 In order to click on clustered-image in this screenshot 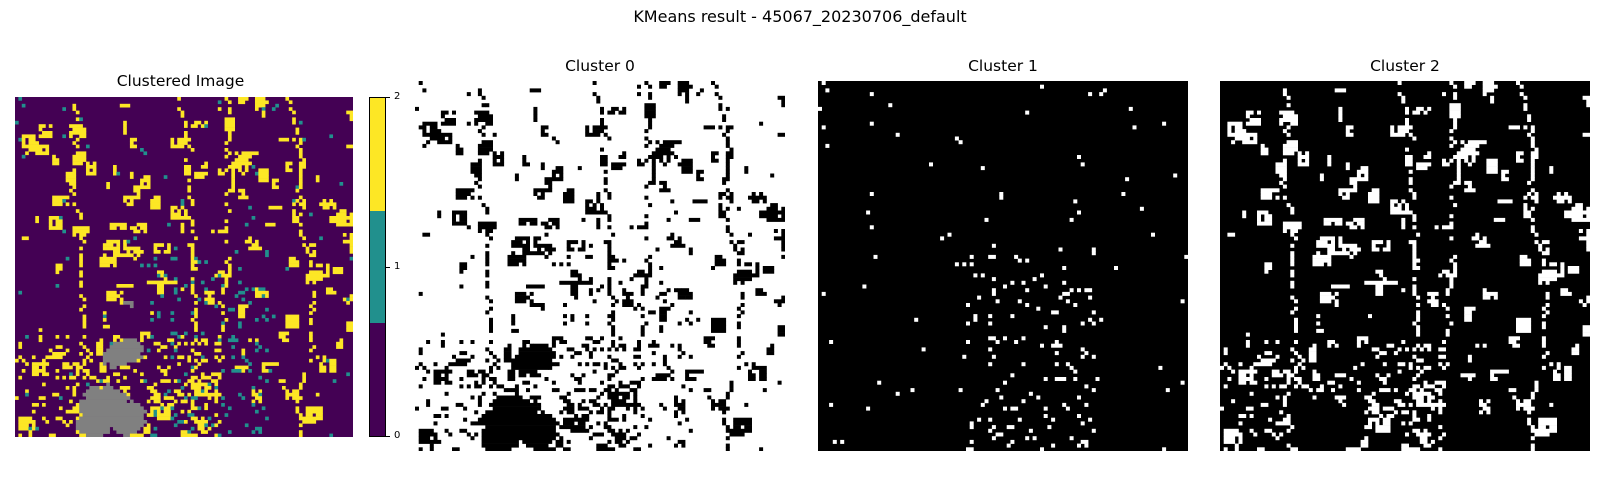, I will do `click(184, 267)`.